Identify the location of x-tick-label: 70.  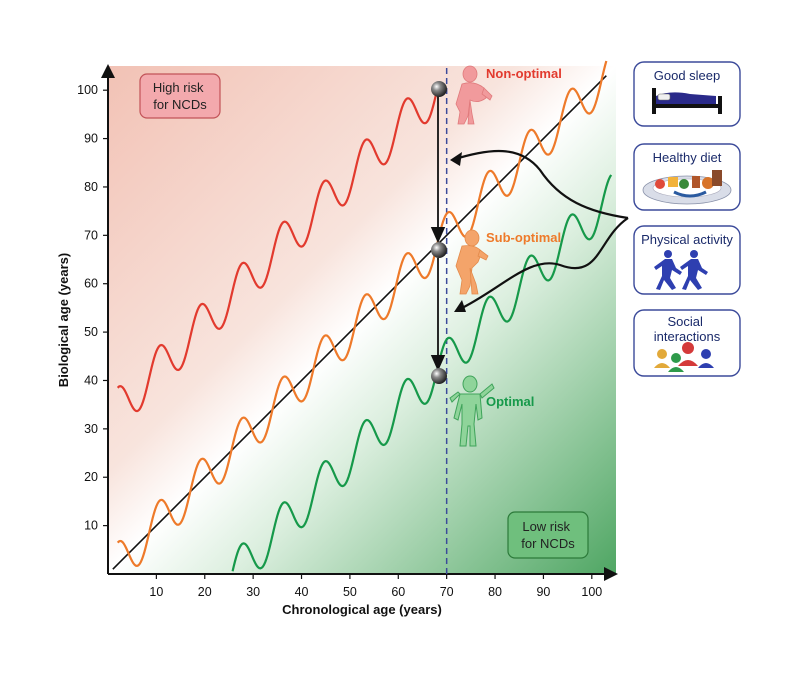
(447, 592).